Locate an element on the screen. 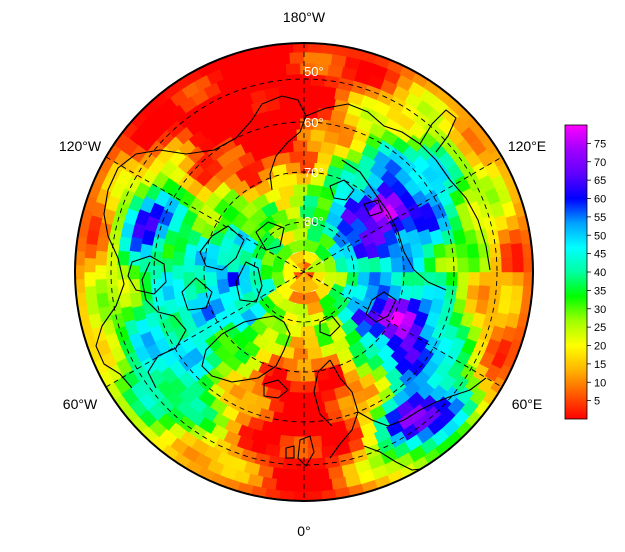 The width and height of the screenshot is (625, 552). coastline-svalbard is located at coordinates (330, 326).